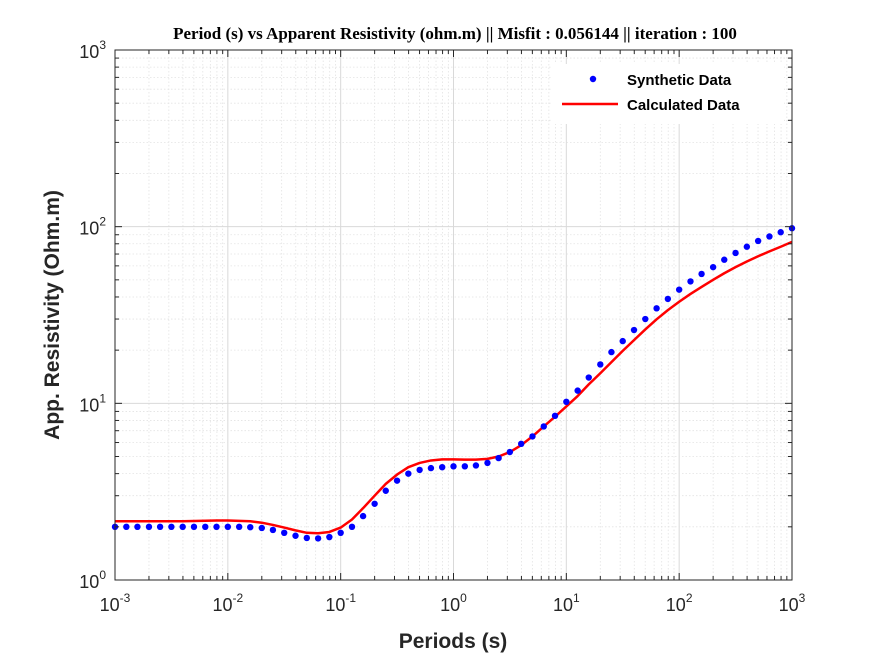  What do you see at coordinates (683, 105) in the screenshot?
I see `legend-label-calculated: Calculated Data` at bounding box center [683, 105].